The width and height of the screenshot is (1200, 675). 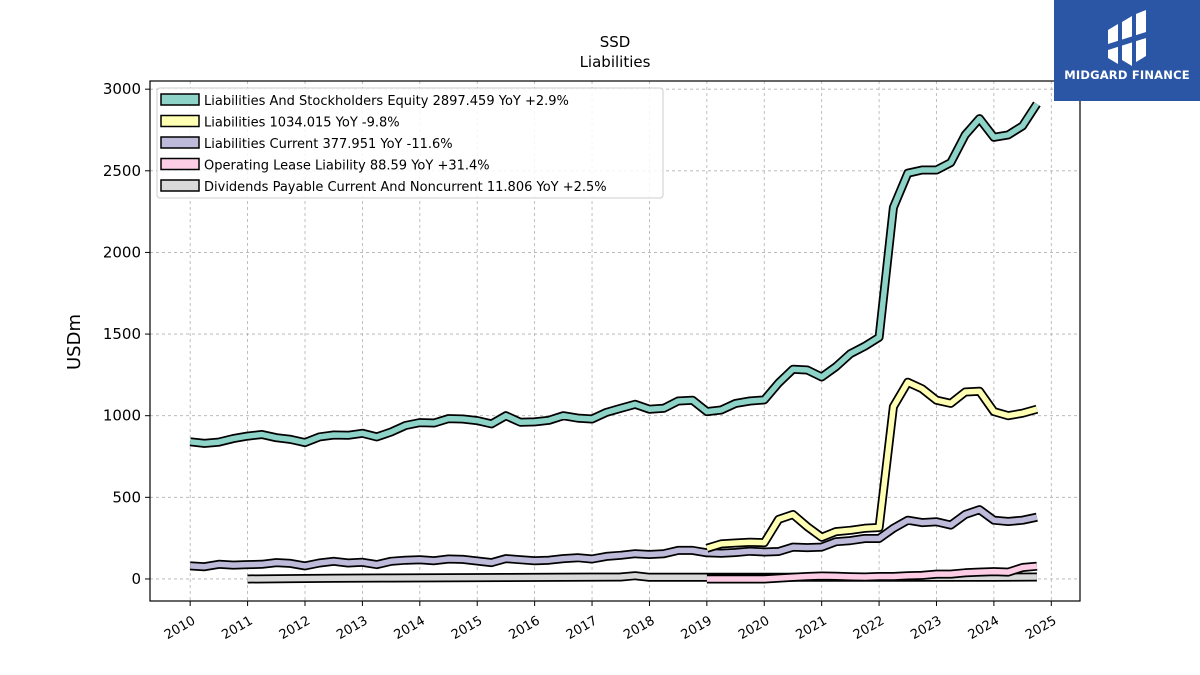 What do you see at coordinates (498, 101) in the screenshot?
I see `legend-series-value: 2897.459 YoY +2.9%` at bounding box center [498, 101].